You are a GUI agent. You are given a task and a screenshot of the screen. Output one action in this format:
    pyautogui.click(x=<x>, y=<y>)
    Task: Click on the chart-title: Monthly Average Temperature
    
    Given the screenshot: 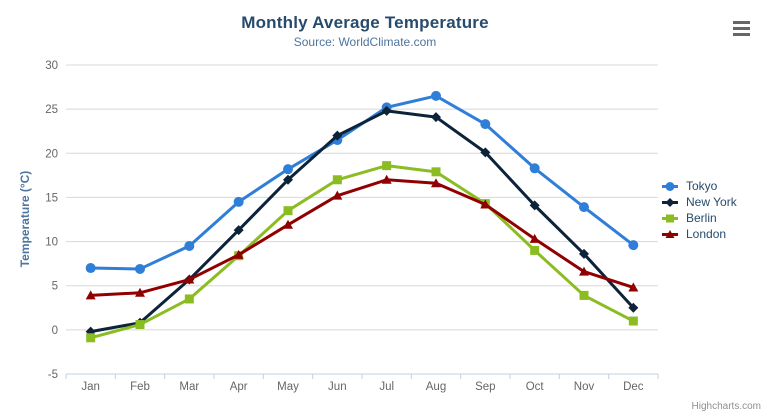 What is the action you would take?
    pyautogui.click(x=365, y=22)
    